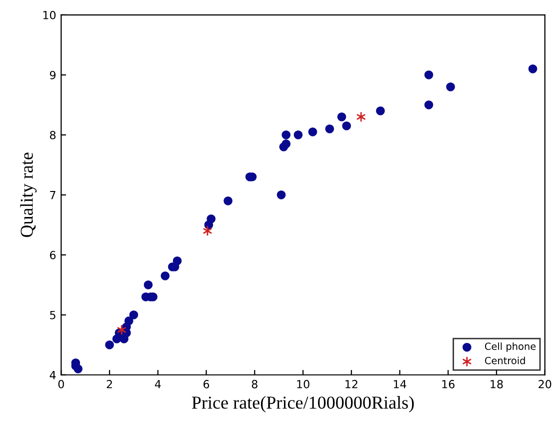  What do you see at coordinates (53, 375) in the screenshot?
I see `y-tick-label: 4` at bounding box center [53, 375].